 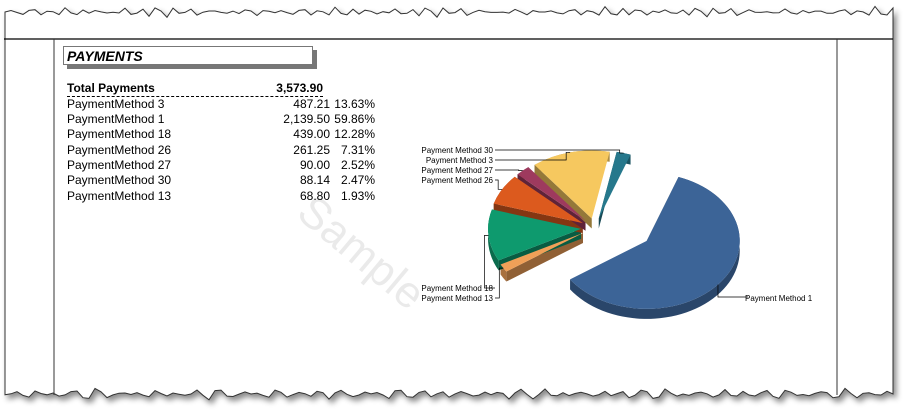 I want to click on payment-row: PaymentMethod 18 439.00 12.28%, so click(x=227, y=134).